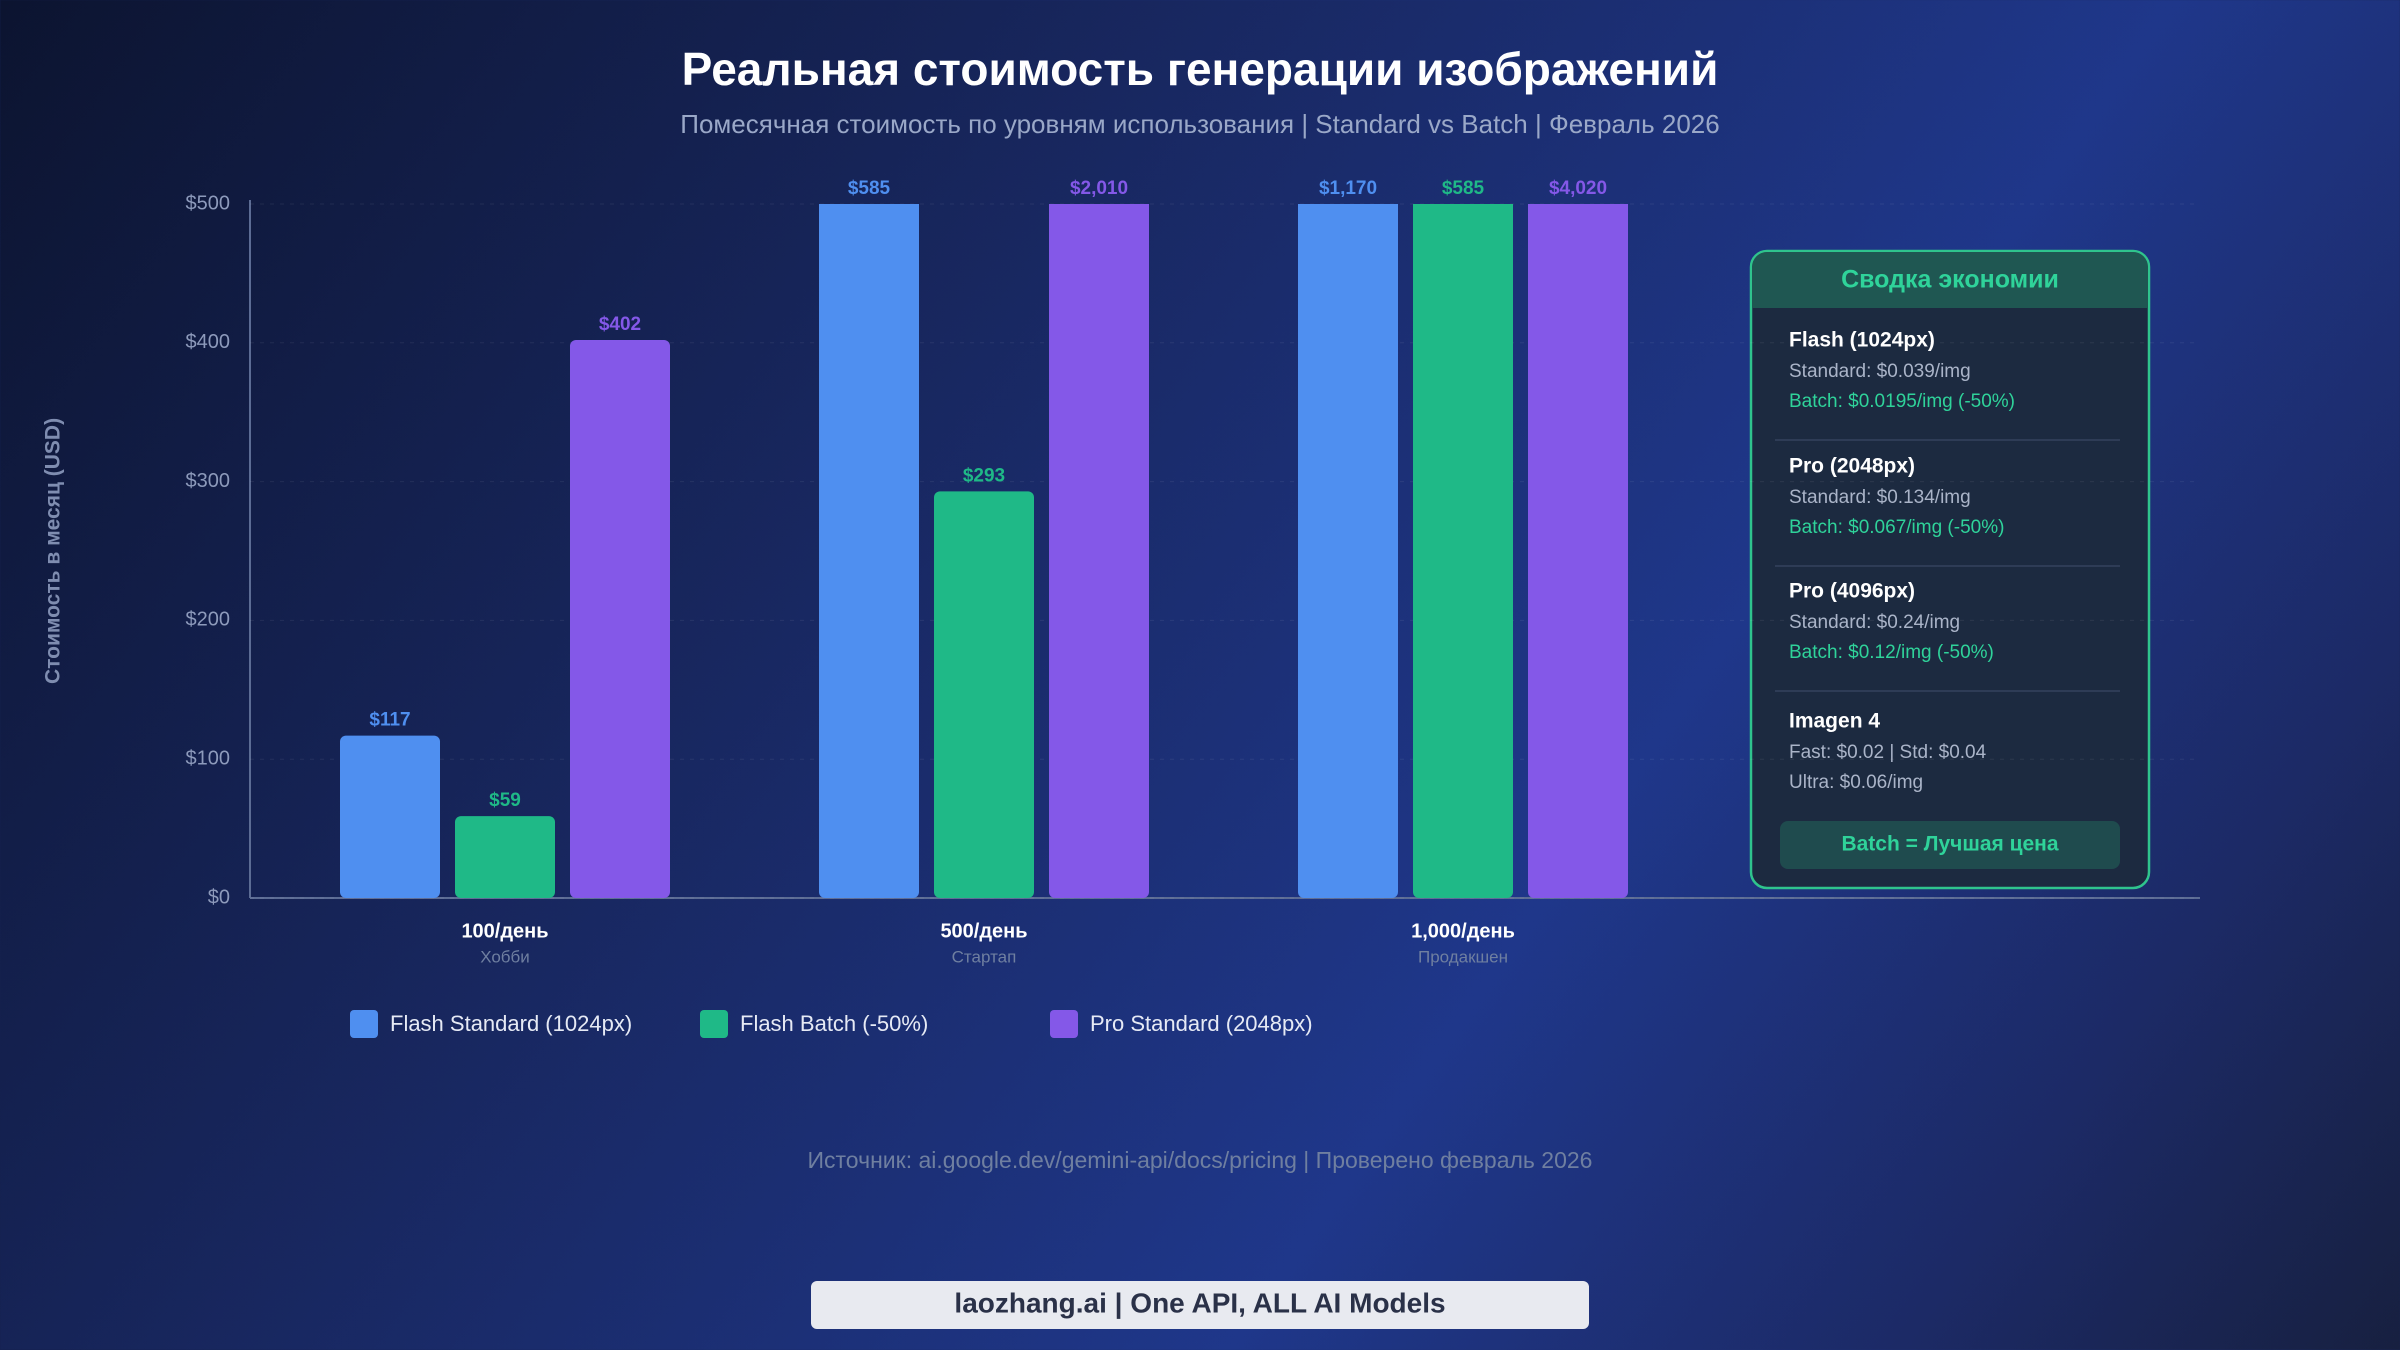 Image resolution: width=2400 pixels, height=1350 pixels. I want to click on value-label: $293, so click(984, 475).